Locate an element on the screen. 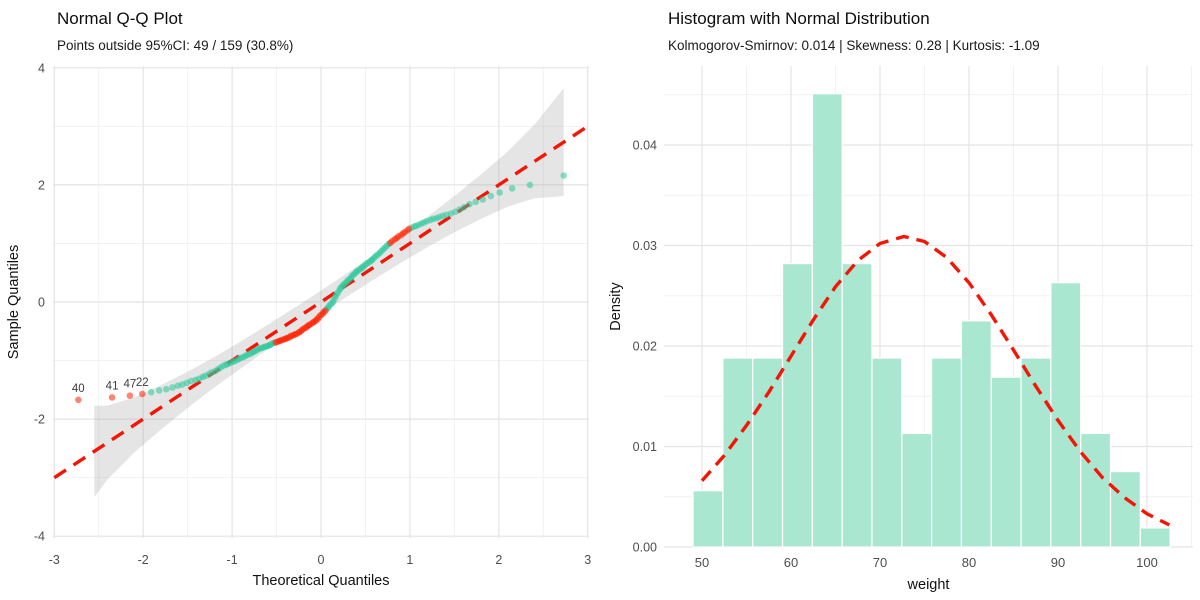  hist-y-tick-label: 0.03 is located at coordinates (645, 246).